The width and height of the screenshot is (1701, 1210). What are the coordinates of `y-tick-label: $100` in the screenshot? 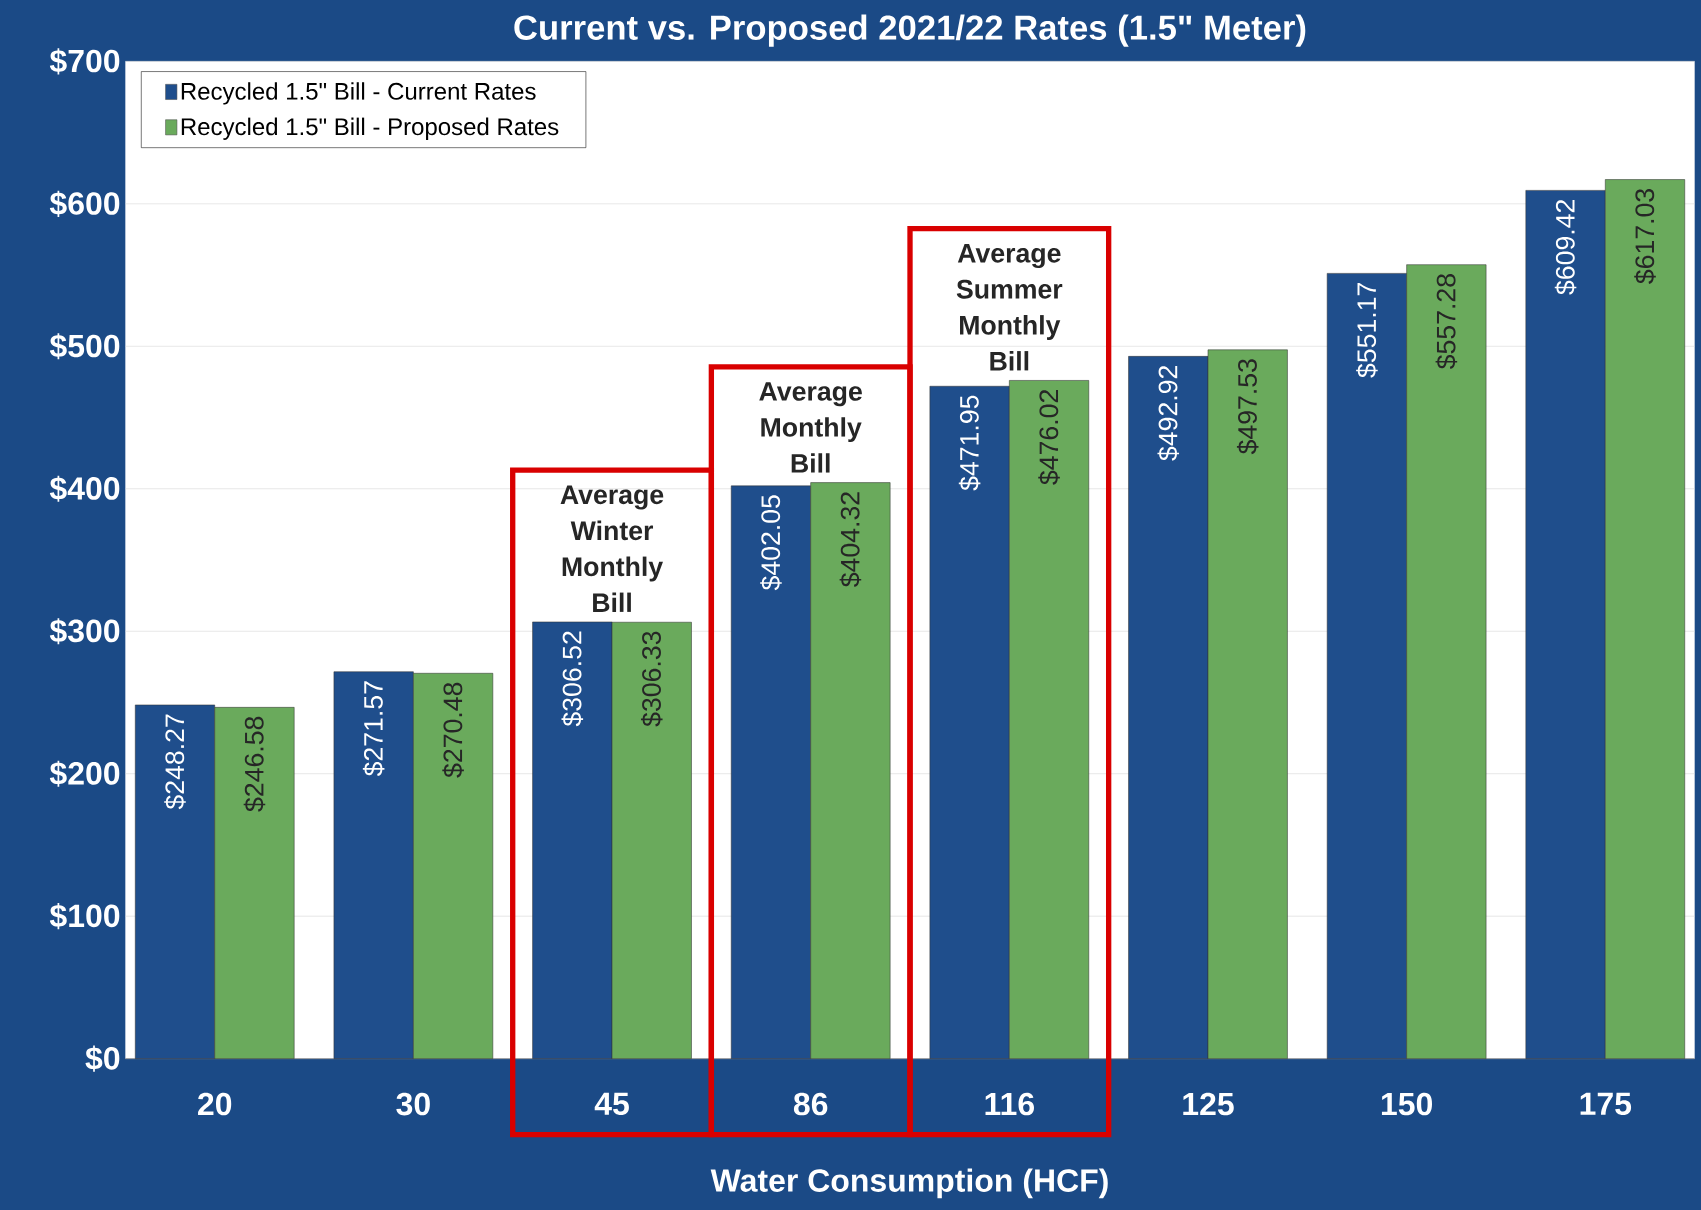 It's located at (84, 916).